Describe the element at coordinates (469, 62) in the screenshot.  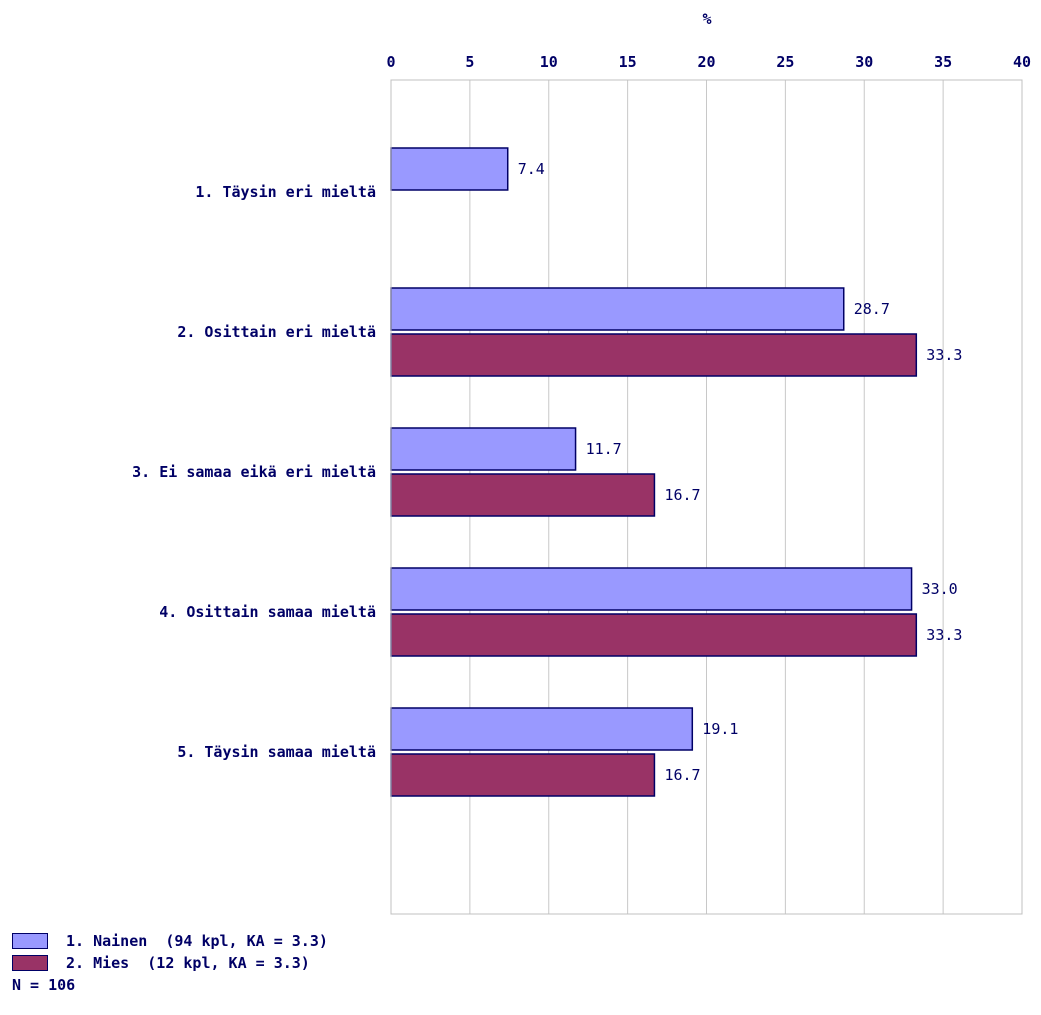
I see `x-tick-label-5: 5` at that location.